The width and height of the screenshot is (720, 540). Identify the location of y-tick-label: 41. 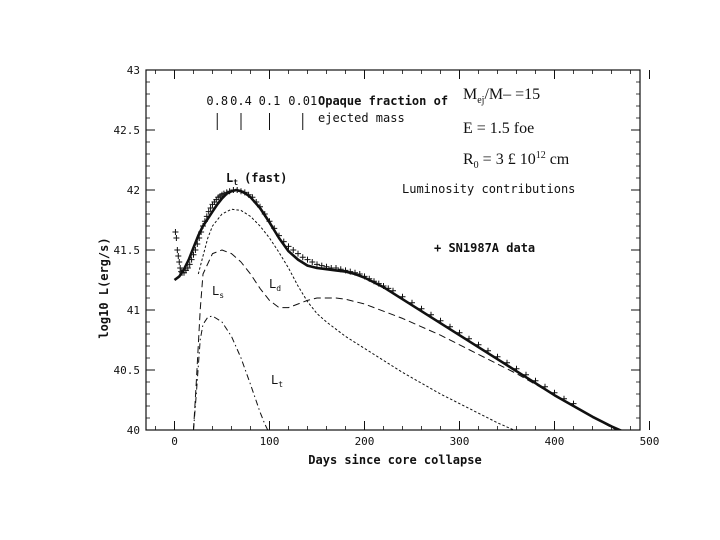
(133, 310).